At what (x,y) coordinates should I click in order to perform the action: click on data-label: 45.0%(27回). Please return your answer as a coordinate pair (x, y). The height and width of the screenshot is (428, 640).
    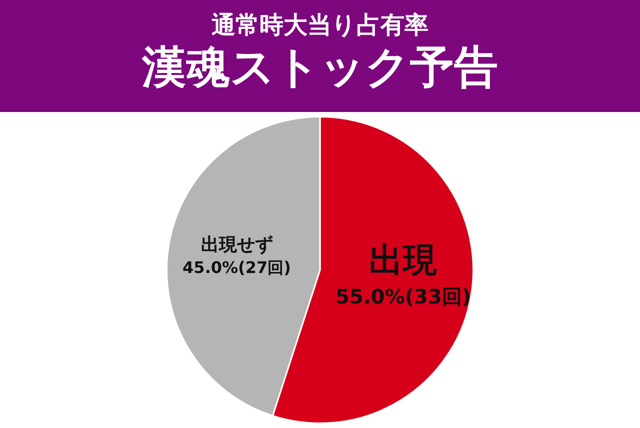
    Looking at the image, I should click on (236, 267).